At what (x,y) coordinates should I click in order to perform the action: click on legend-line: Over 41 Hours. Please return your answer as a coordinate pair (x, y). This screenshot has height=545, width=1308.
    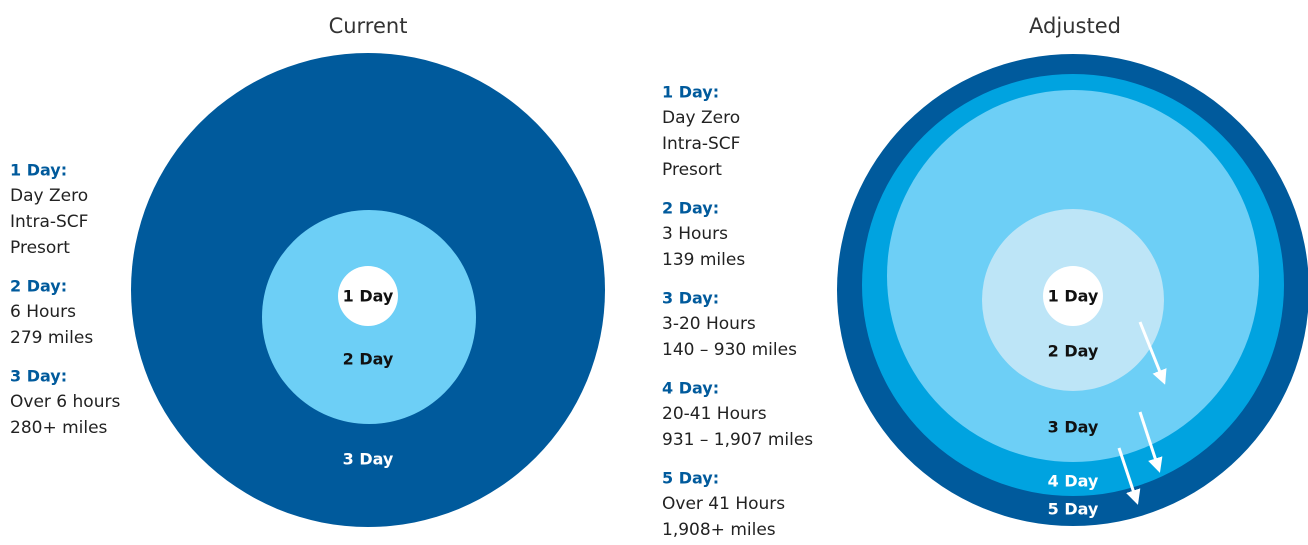
    Looking at the image, I should click on (723, 504).